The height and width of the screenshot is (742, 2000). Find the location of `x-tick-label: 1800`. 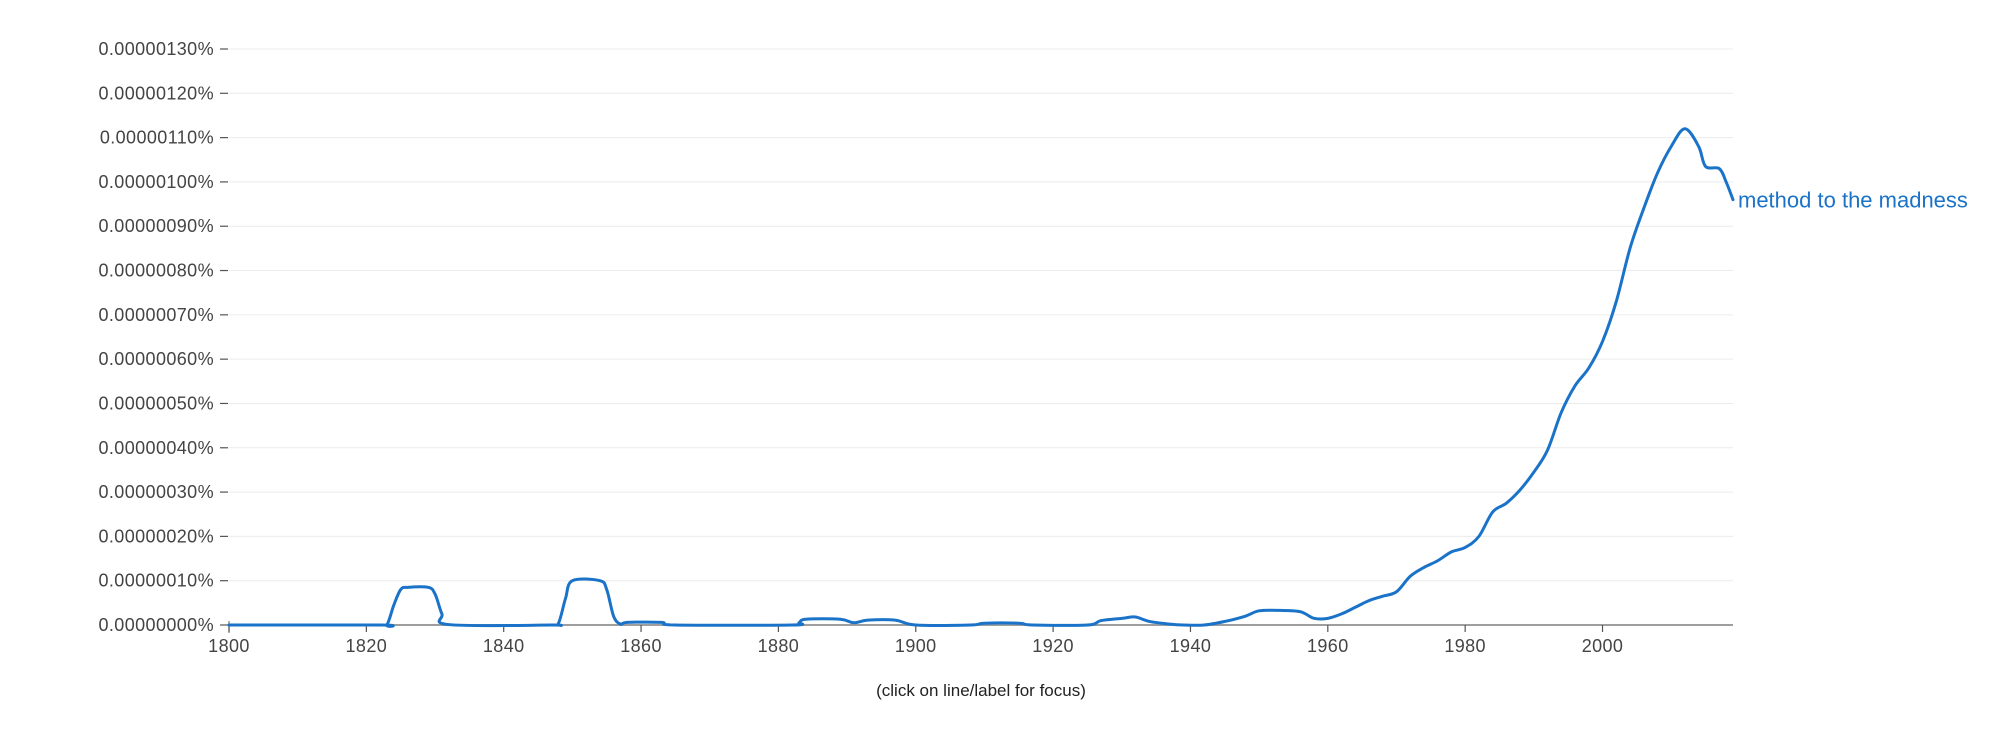

x-tick-label: 1800 is located at coordinates (229, 646).